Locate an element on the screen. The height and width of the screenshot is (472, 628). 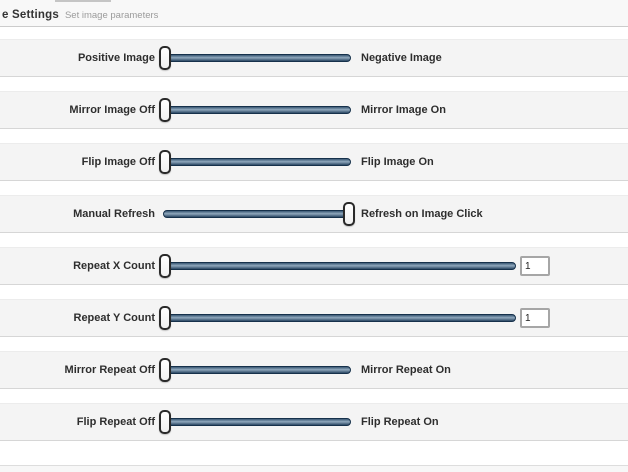
manual-refresh-label: Manual Refresh is located at coordinates (114, 214).